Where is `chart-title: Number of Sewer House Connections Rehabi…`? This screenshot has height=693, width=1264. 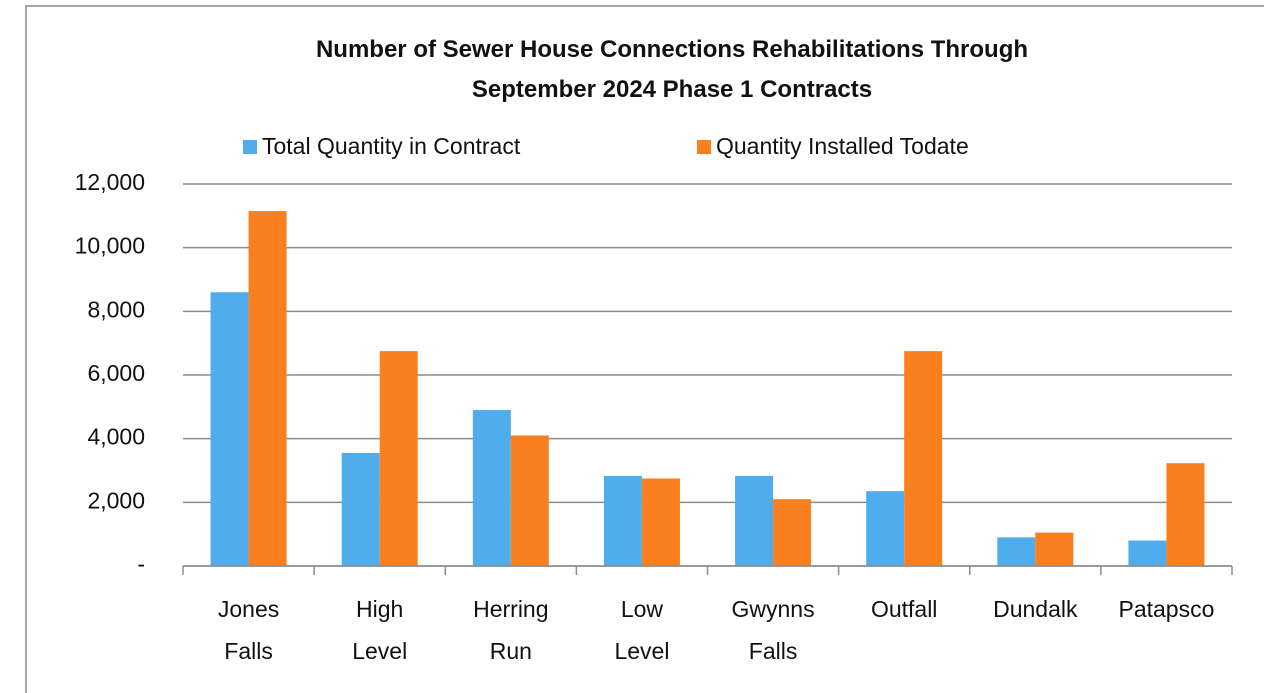 chart-title: Number of Sewer House Connections Rehabi… is located at coordinates (672, 69).